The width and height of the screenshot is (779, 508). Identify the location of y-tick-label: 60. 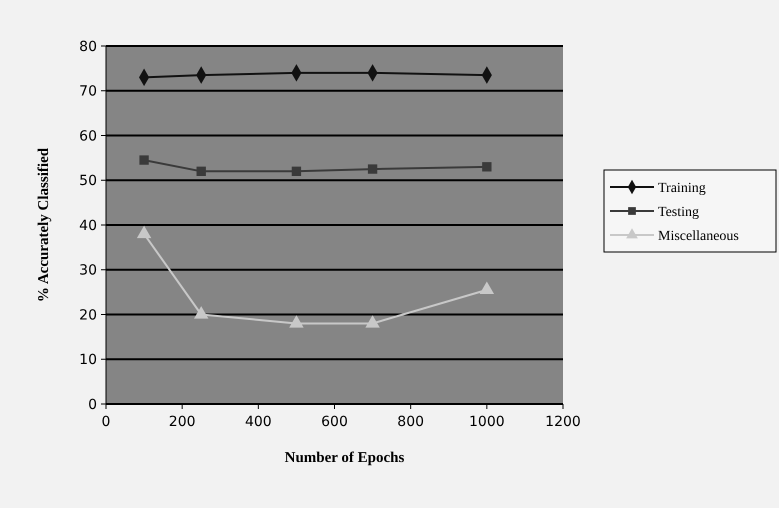
(88, 136).